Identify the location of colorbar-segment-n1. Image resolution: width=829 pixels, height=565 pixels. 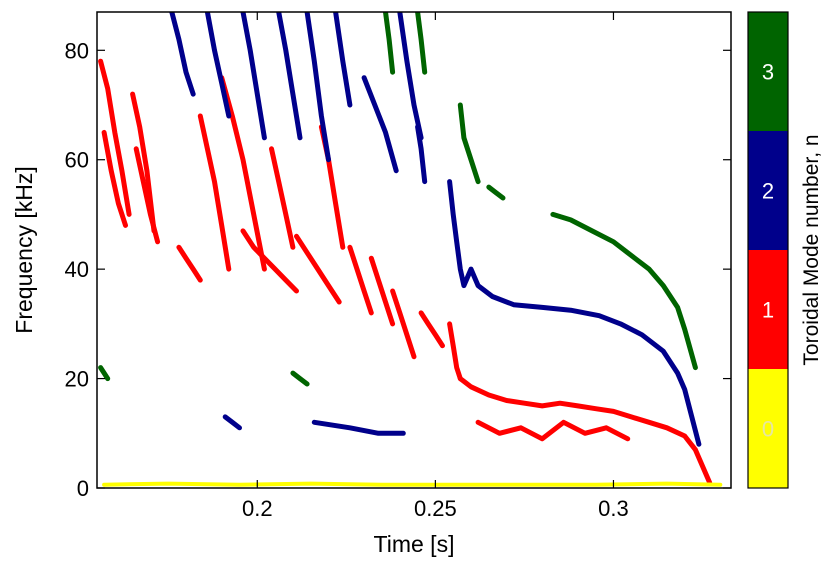
(768, 309).